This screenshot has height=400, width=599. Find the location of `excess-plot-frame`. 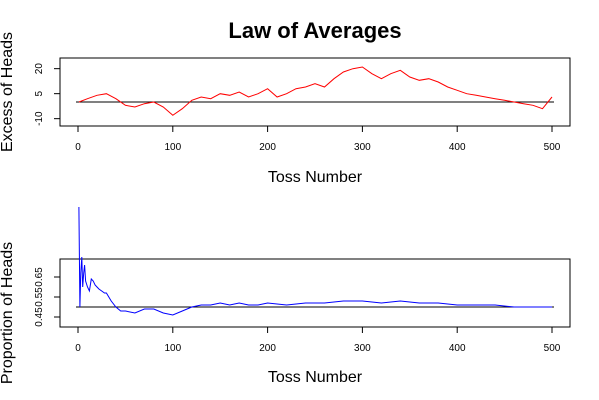

excess-plot-frame is located at coordinates (315, 92).